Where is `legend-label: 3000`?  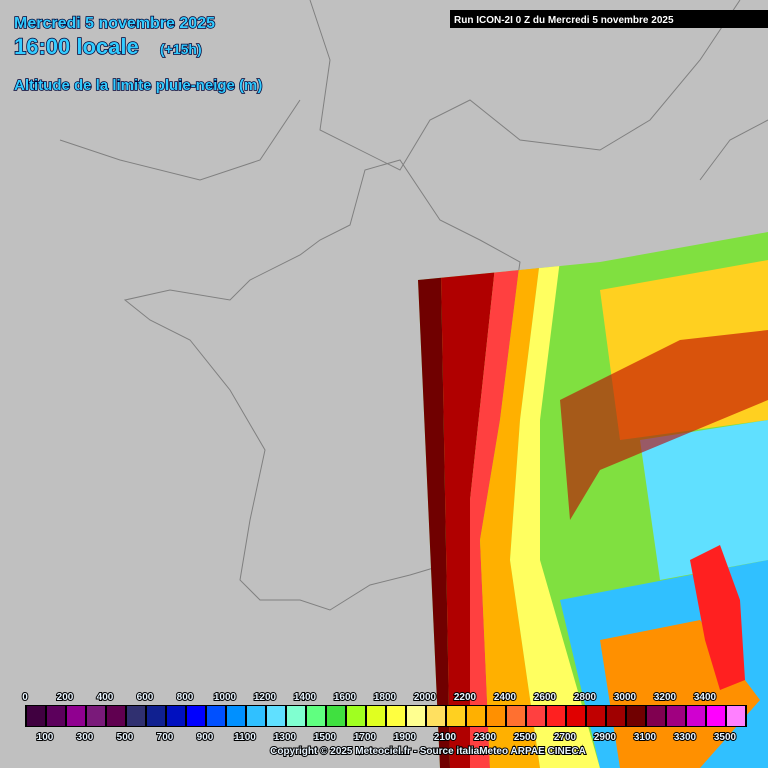
legend-label: 3000 is located at coordinates (625, 697).